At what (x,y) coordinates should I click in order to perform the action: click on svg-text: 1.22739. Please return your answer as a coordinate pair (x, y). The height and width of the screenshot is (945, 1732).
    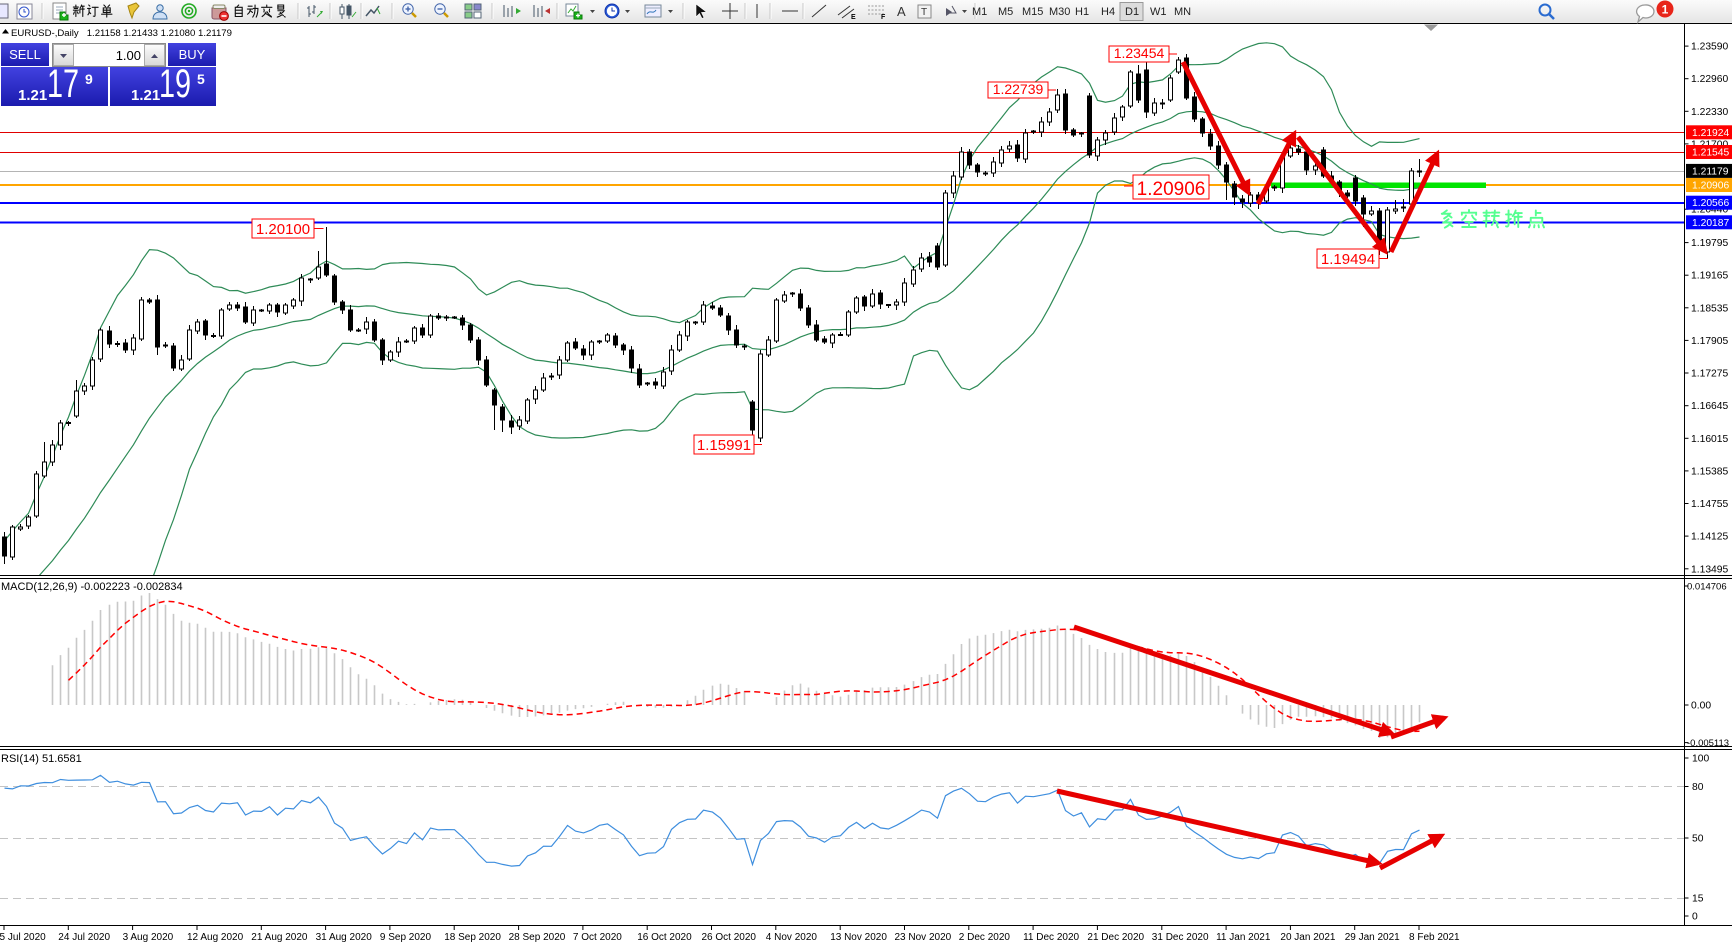
    Looking at the image, I should click on (1018, 89).